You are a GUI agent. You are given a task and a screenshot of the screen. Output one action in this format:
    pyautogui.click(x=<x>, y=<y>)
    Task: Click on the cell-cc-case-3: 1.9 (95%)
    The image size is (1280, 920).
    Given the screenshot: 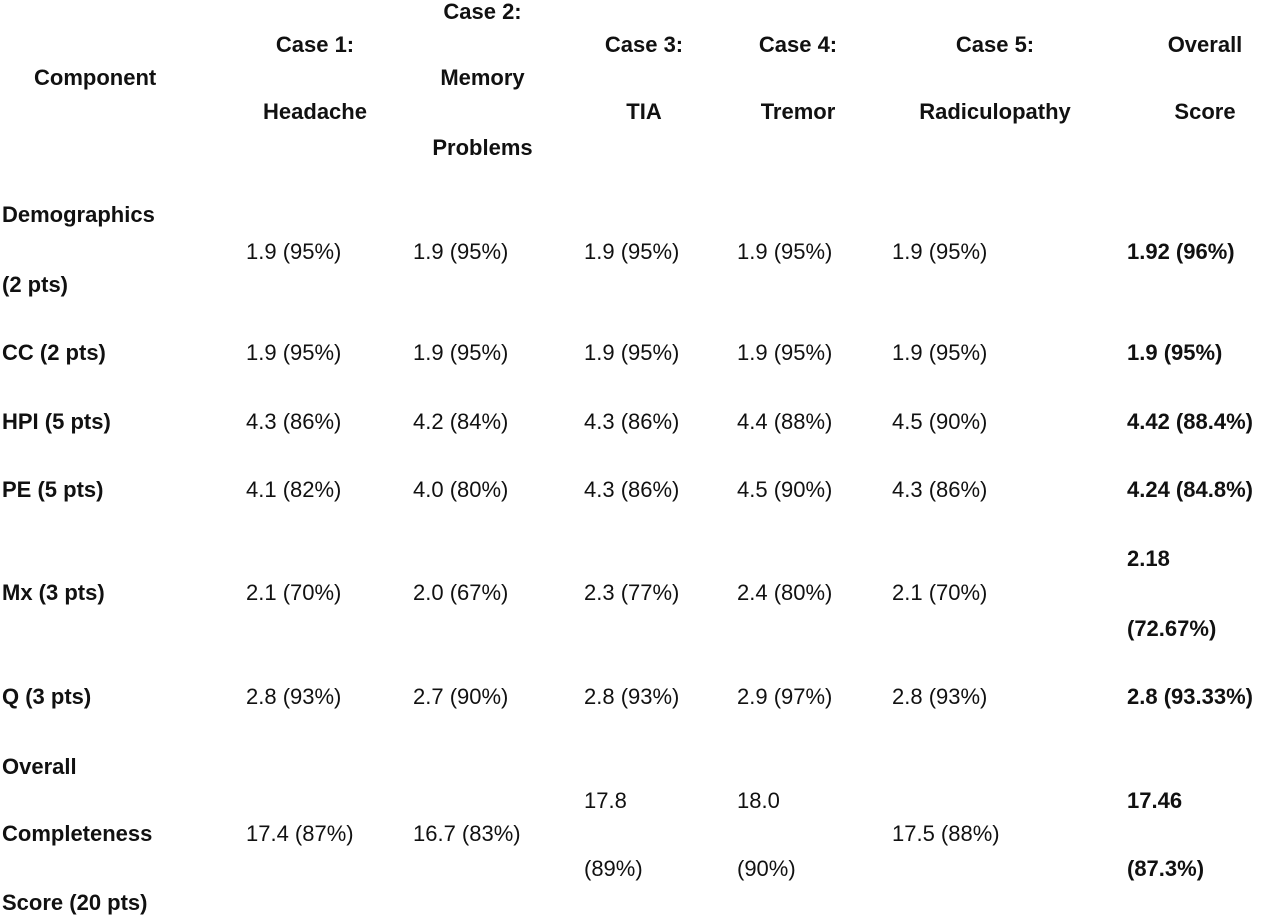 What is the action you would take?
    pyautogui.click(x=632, y=352)
    